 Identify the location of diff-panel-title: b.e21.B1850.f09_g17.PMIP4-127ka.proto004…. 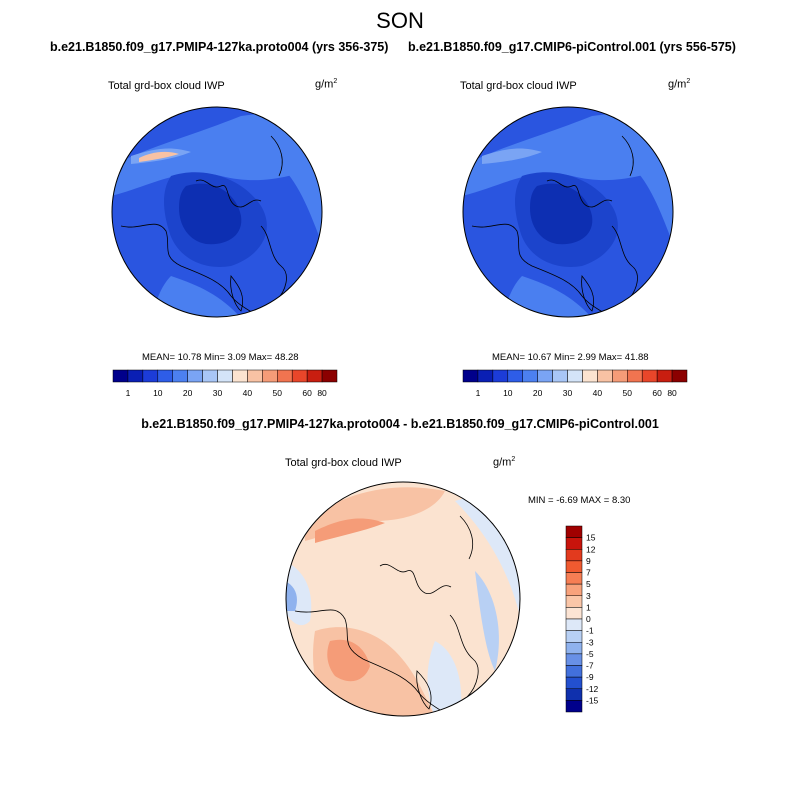
(400, 424).